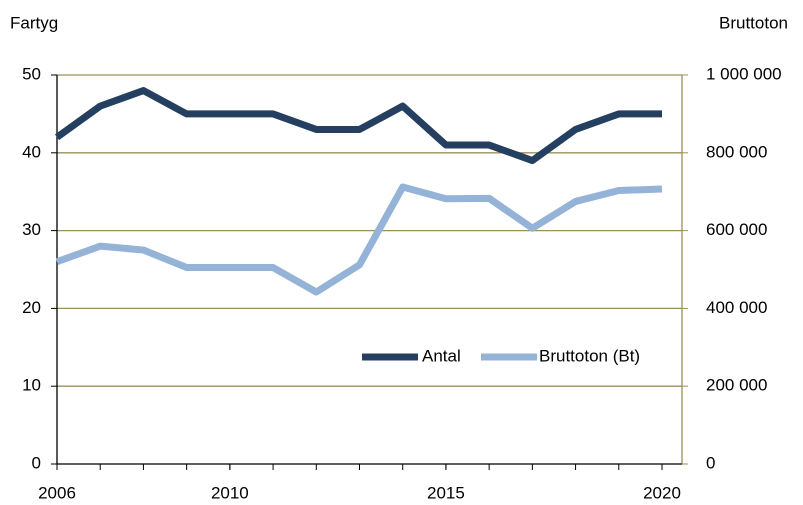  What do you see at coordinates (736, 307) in the screenshot?
I see `y2-tick-label: 400 000` at bounding box center [736, 307].